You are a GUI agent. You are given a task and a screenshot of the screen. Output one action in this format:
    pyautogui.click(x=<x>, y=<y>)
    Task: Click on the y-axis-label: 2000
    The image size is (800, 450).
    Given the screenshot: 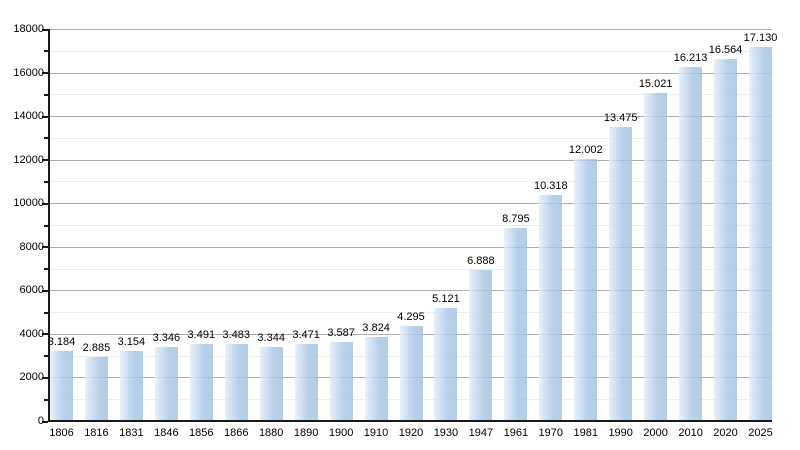 What is the action you would take?
    pyautogui.click(x=31, y=377)
    